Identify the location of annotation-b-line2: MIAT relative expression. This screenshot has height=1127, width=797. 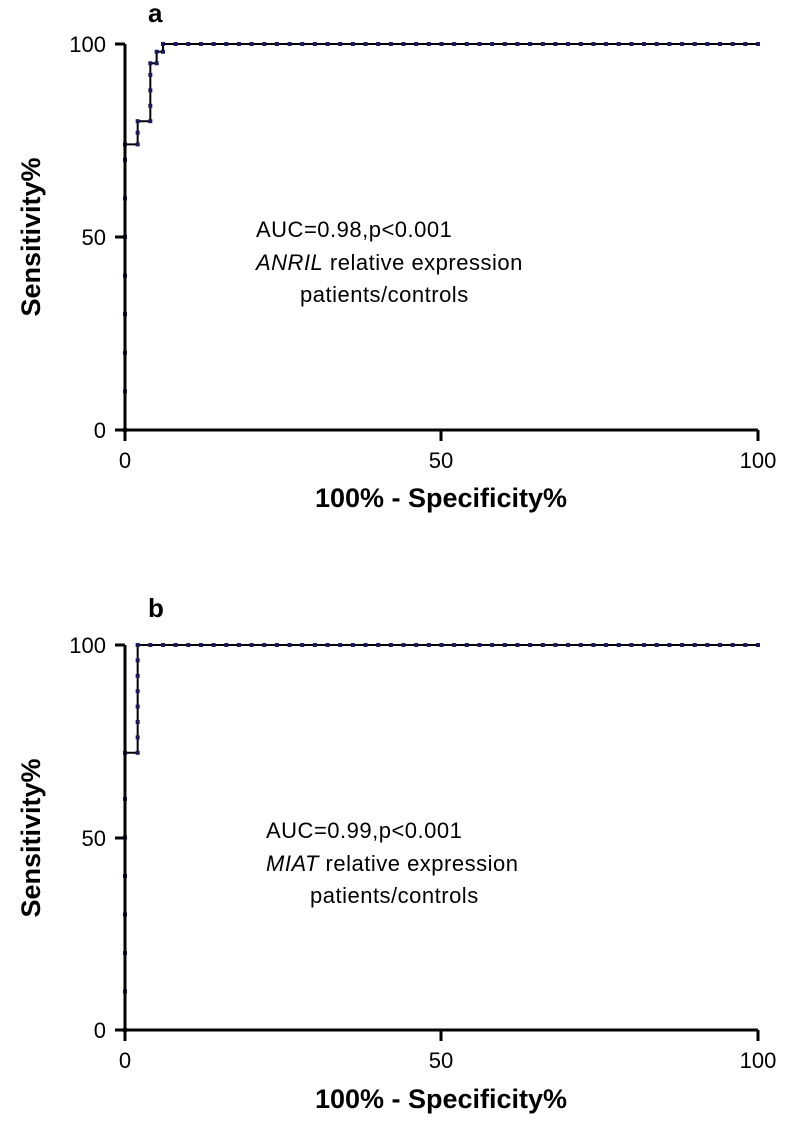
(392, 863).